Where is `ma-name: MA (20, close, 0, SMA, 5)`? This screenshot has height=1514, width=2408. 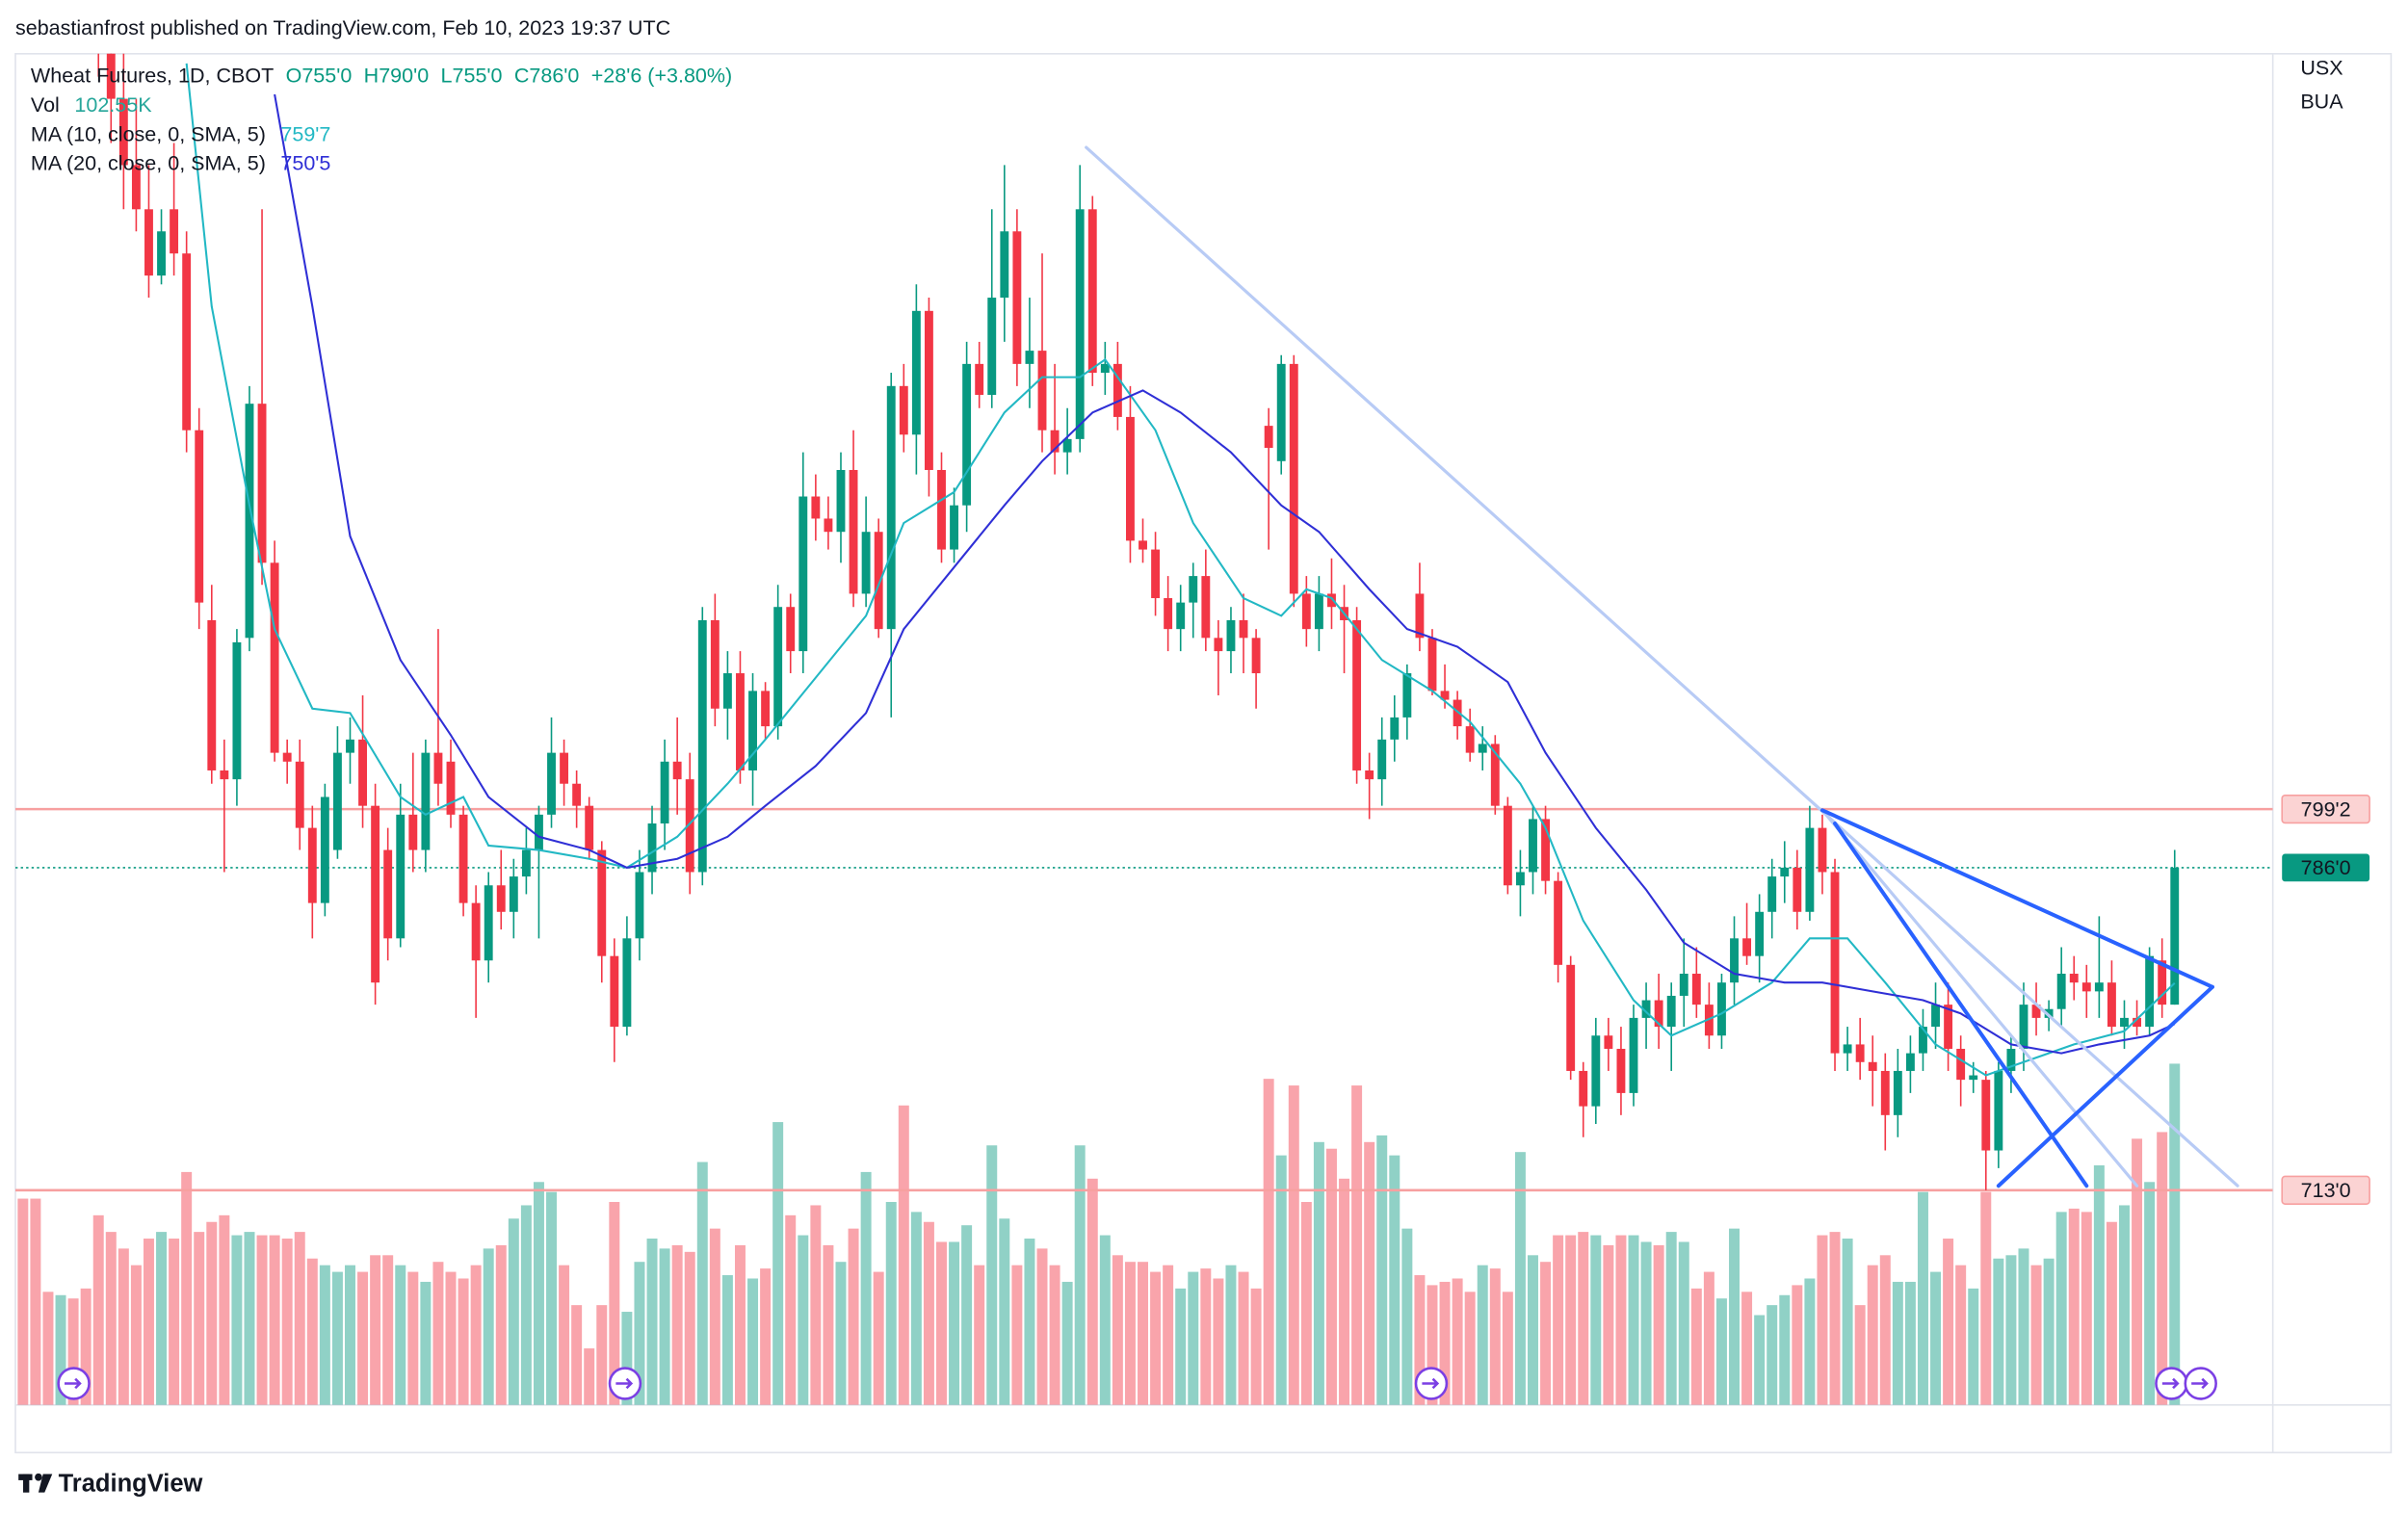 ma-name: MA (20, close, 0, SMA, 5) is located at coordinates (148, 162).